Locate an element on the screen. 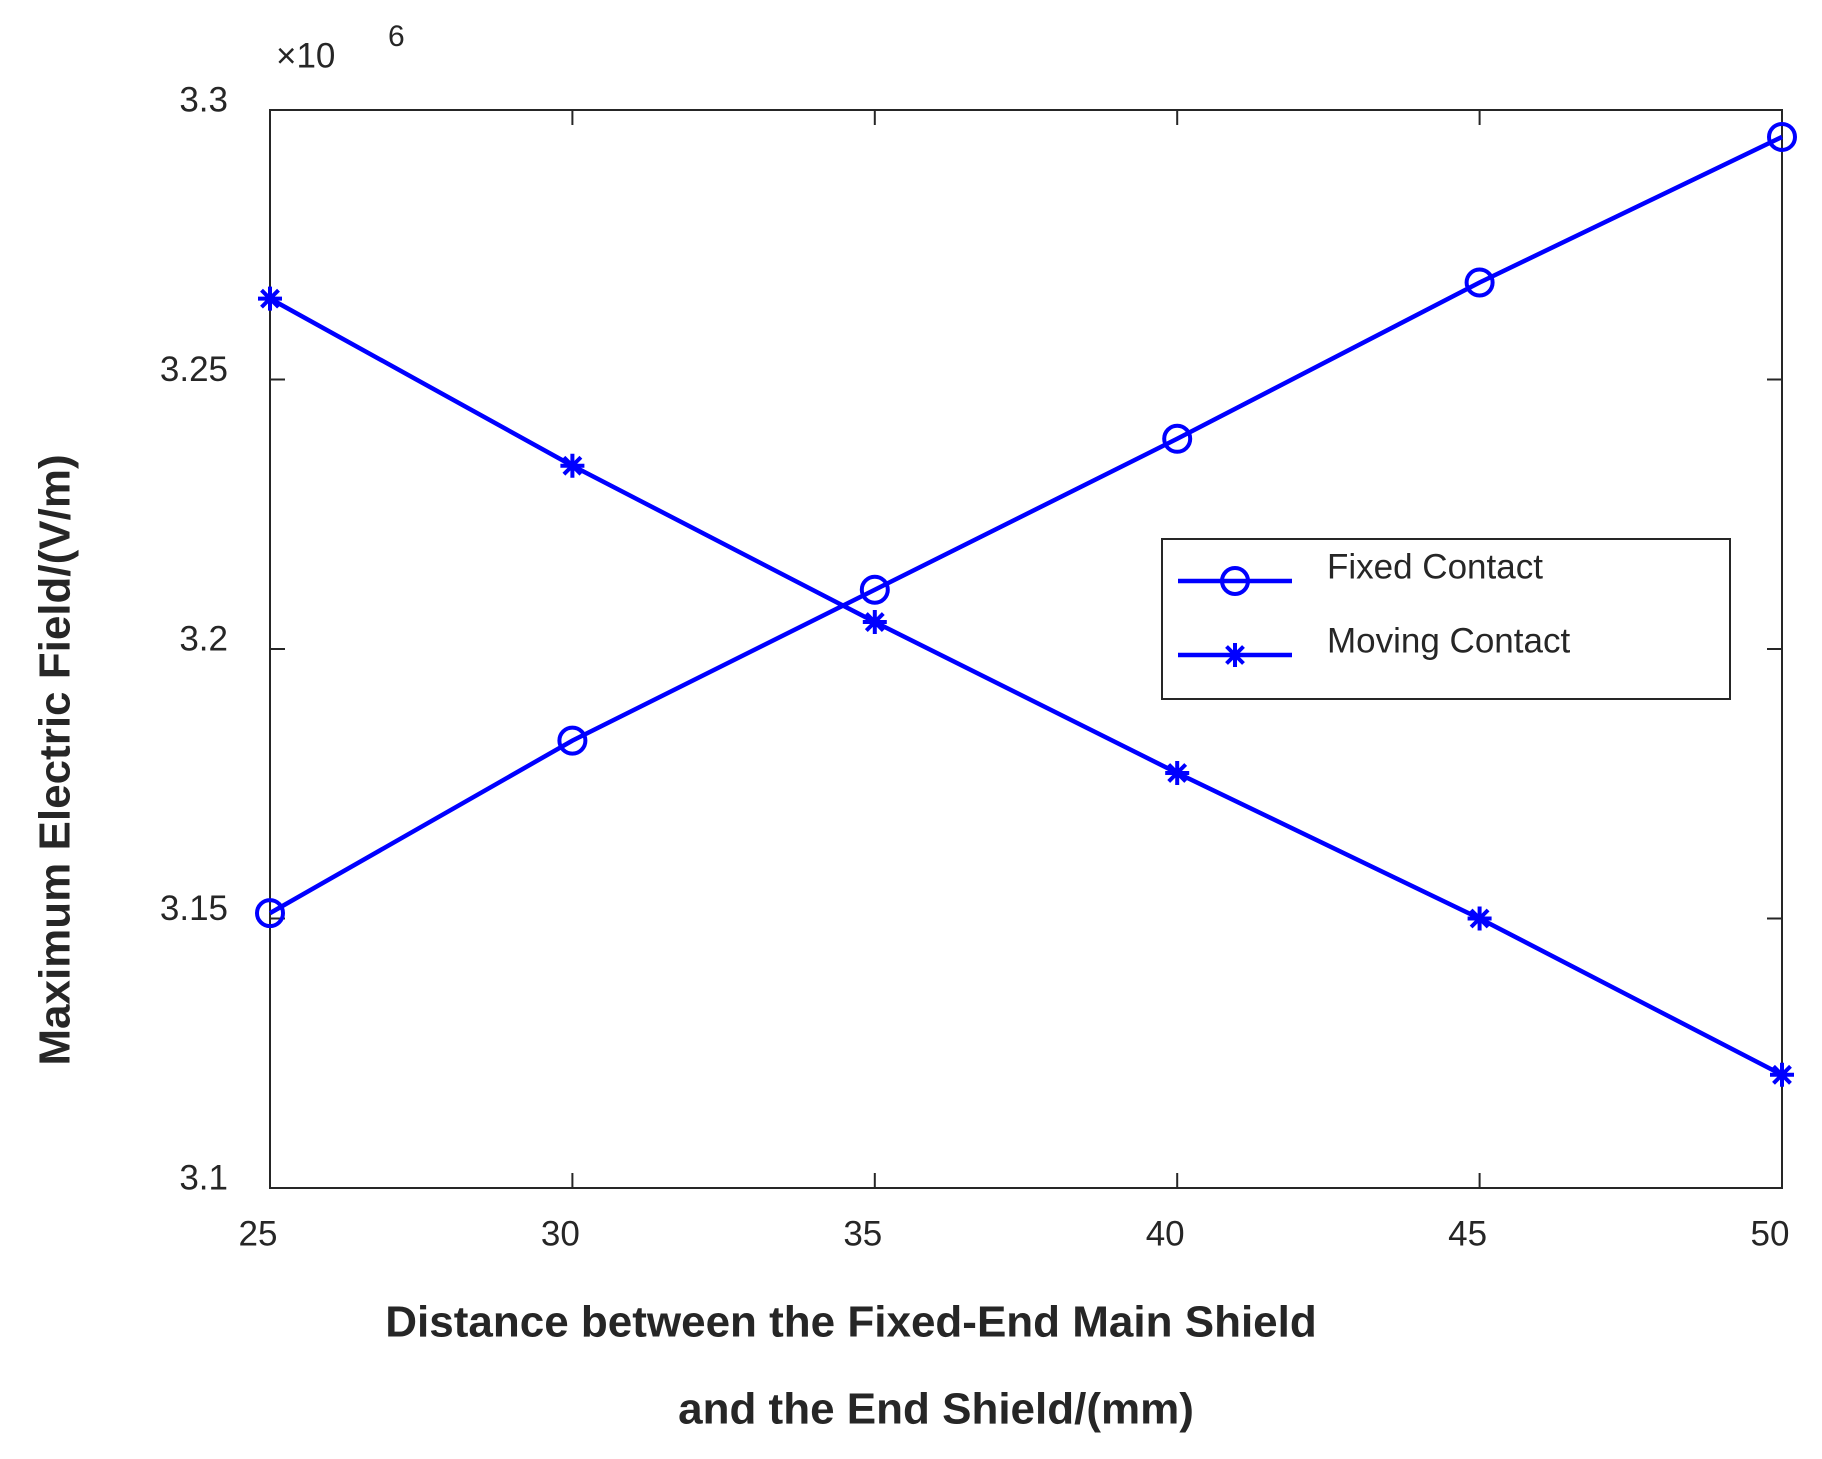 This screenshot has width=1822, height=1459. y-axis-label: Maximum Electric Field/(V/m) is located at coordinates (55, 759).